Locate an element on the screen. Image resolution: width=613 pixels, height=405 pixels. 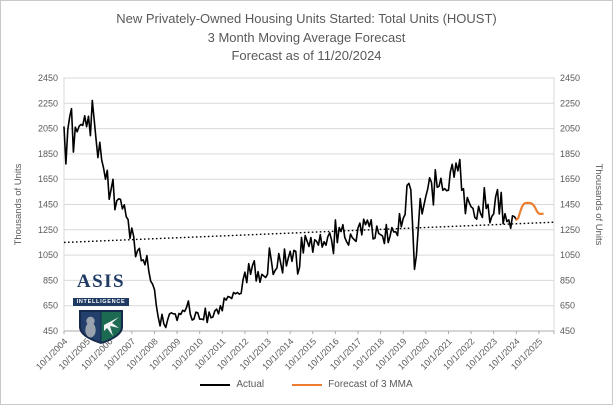
asis-intelligence-logo: ASIS INTELLIGENCE is located at coordinates (101, 308).